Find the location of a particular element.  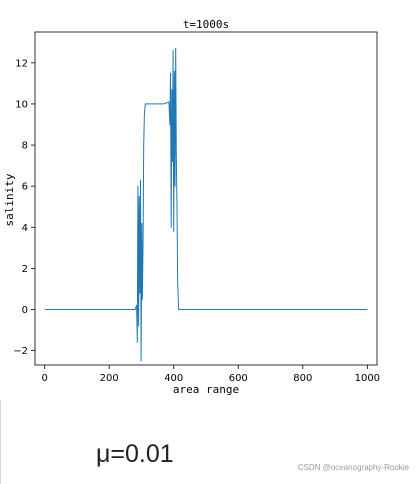

caption-text: μ=0.01 is located at coordinates (135, 454).